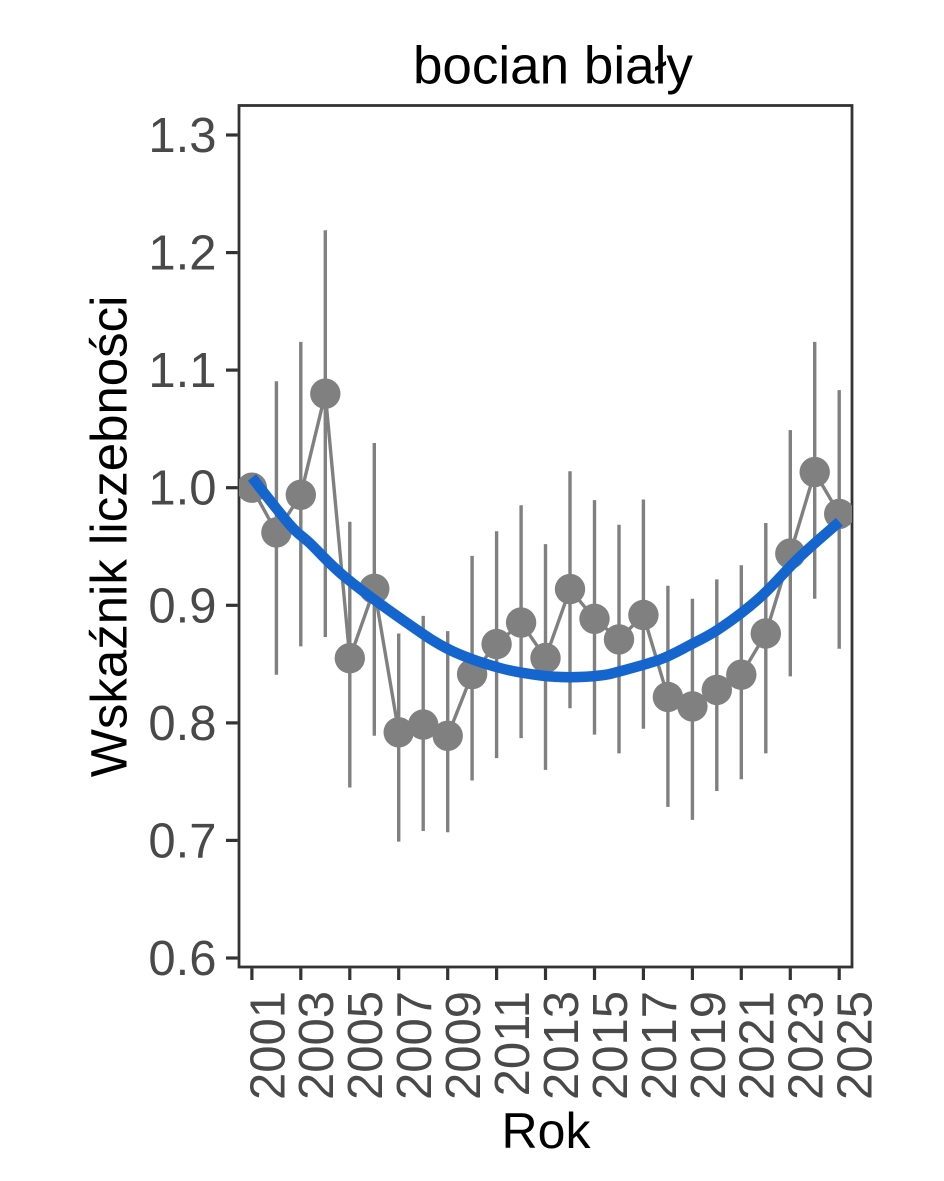 The width and height of the screenshot is (944, 1181). What do you see at coordinates (366, 1045) in the screenshot?
I see `svg-text: 2005` at bounding box center [366, 1045].